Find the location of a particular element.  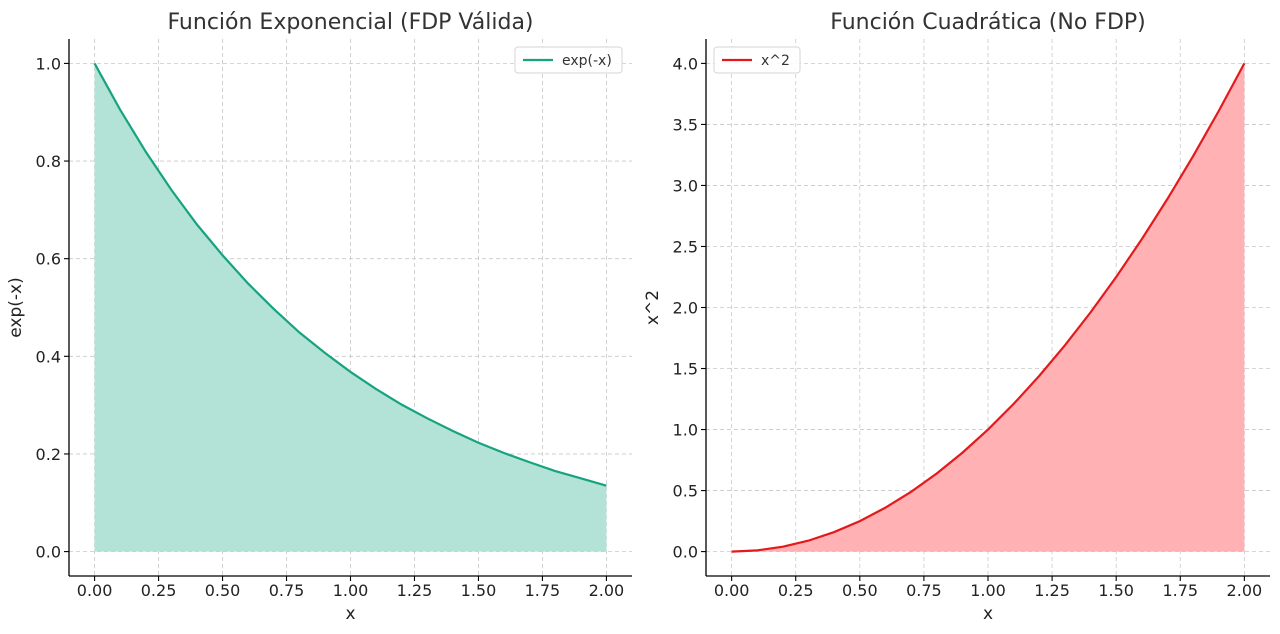

y-tick-label: 3.0 is located at coordinates (685, 185).